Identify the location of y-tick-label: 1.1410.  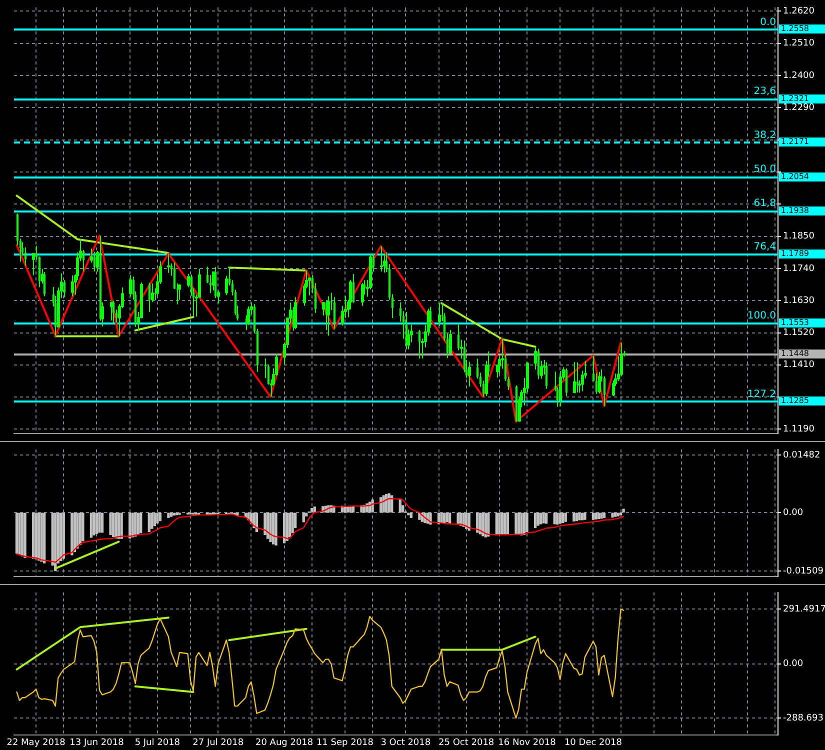
(799, 365).